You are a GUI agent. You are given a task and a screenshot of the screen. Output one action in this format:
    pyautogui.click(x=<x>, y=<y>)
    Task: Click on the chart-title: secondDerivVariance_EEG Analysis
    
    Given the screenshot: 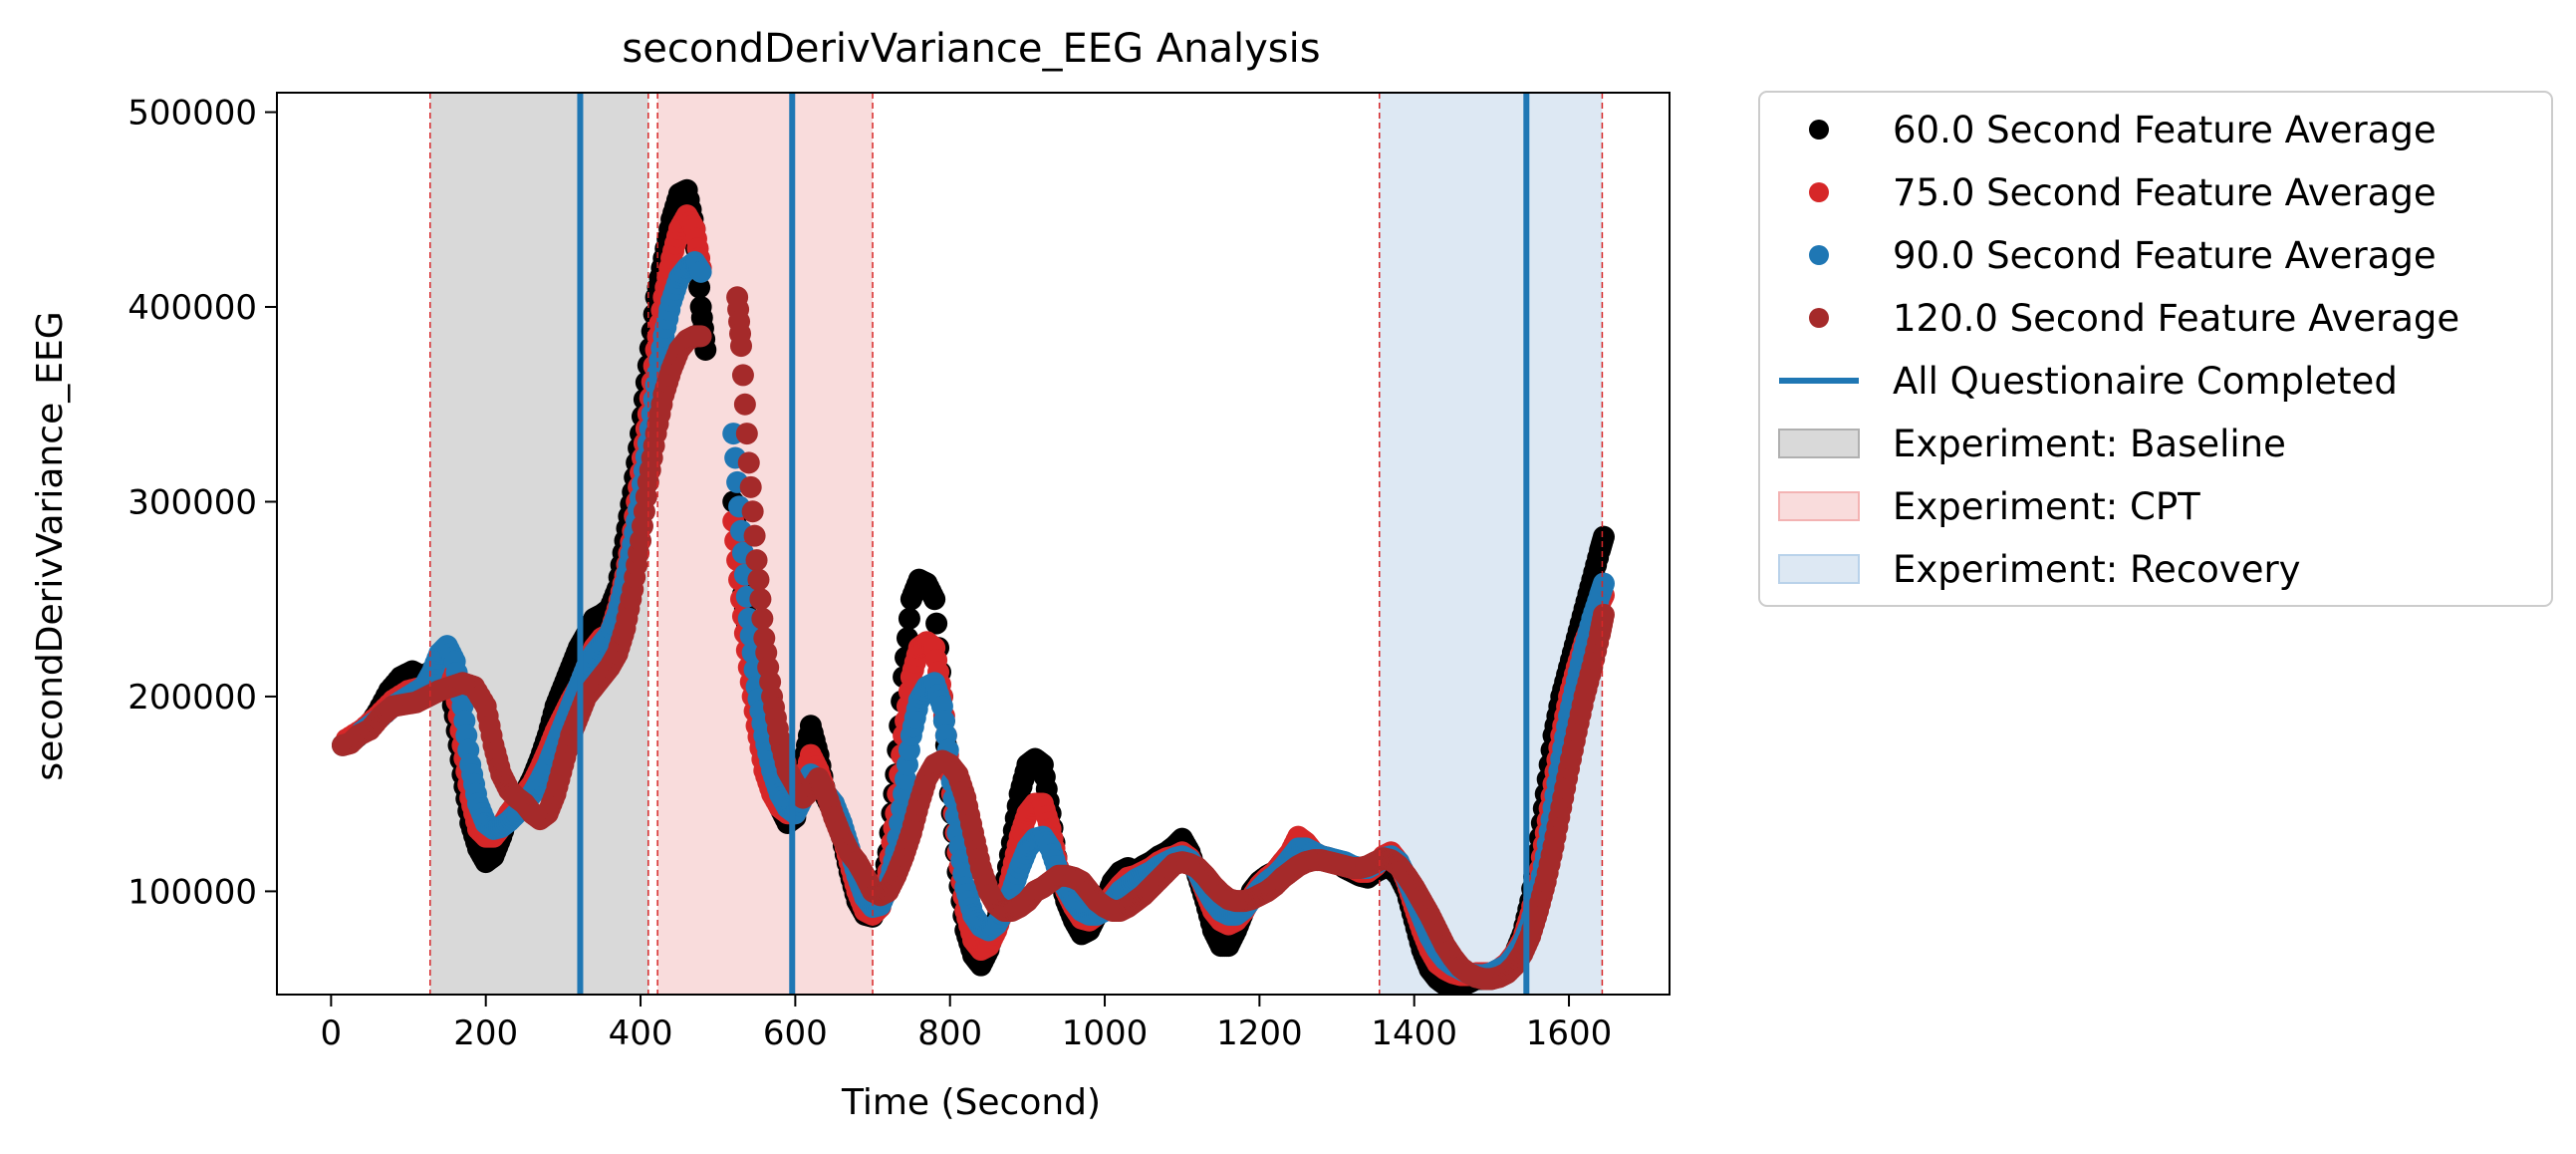 What is the action you would take?
    pyautogui.click(x=971, y=49)
    